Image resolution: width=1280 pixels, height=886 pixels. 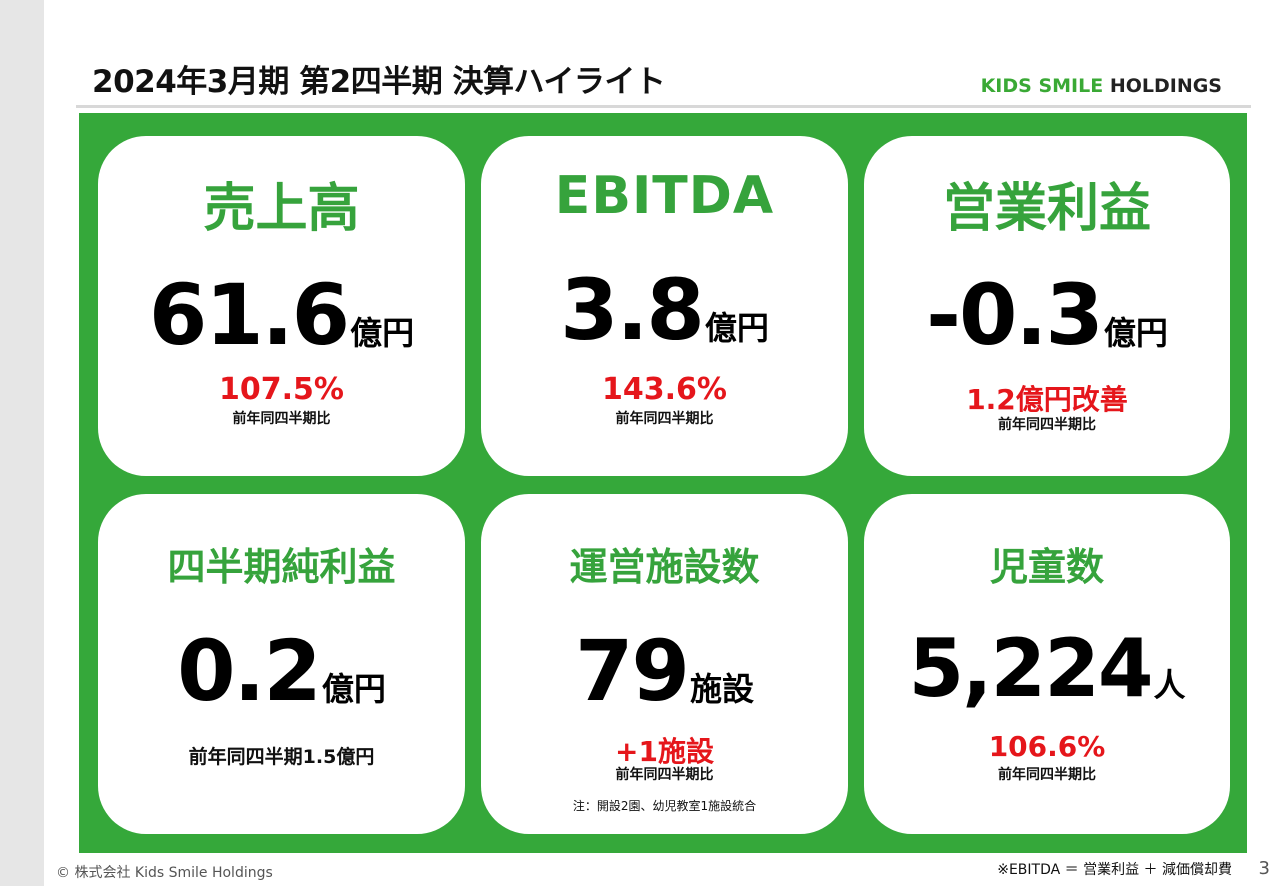 What do you see at coordinates (281, 209) in the screenshot?
I see `card-label: 売上高` at bounding box center [281, 209].